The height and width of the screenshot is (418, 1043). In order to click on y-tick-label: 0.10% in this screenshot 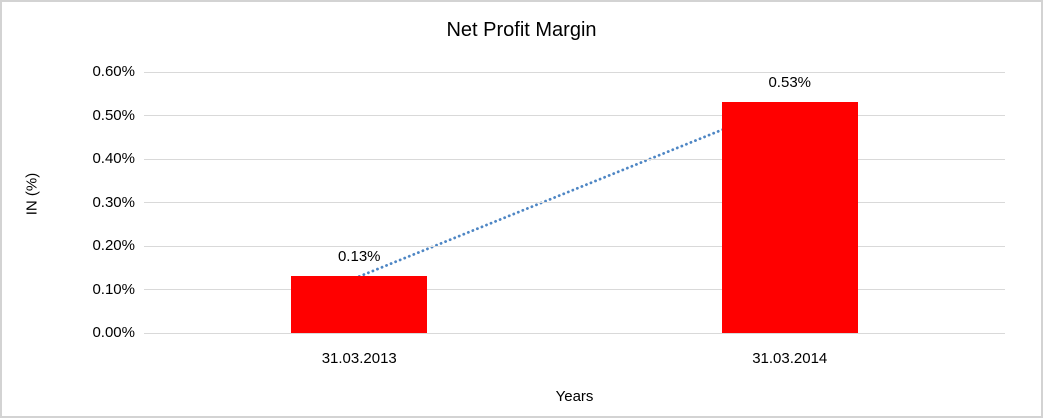, I will do `click(113, 289)`.